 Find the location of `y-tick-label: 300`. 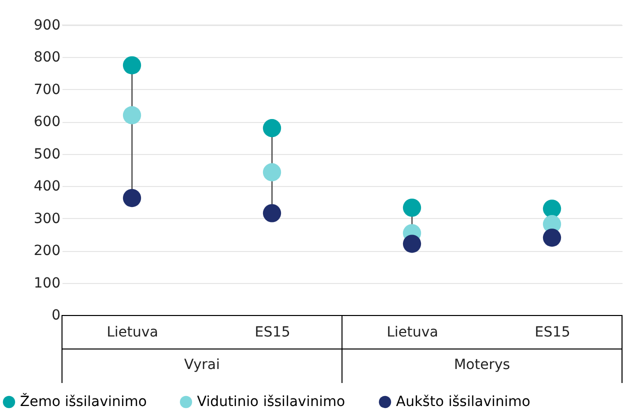

y-tick-label: 300 is located at coordinates (47, 218).